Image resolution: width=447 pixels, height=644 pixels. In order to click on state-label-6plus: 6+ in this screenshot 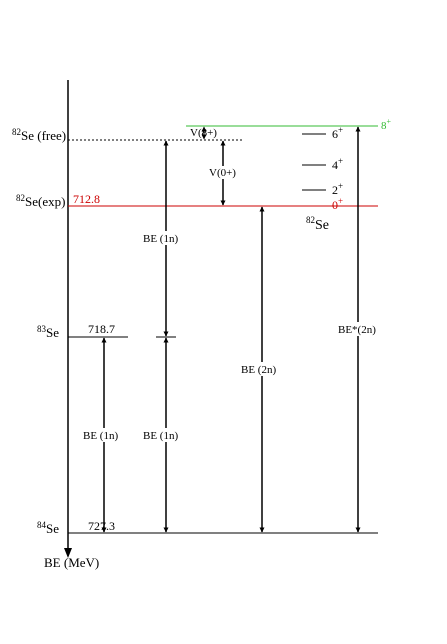, I will do `click(337, 133)`.